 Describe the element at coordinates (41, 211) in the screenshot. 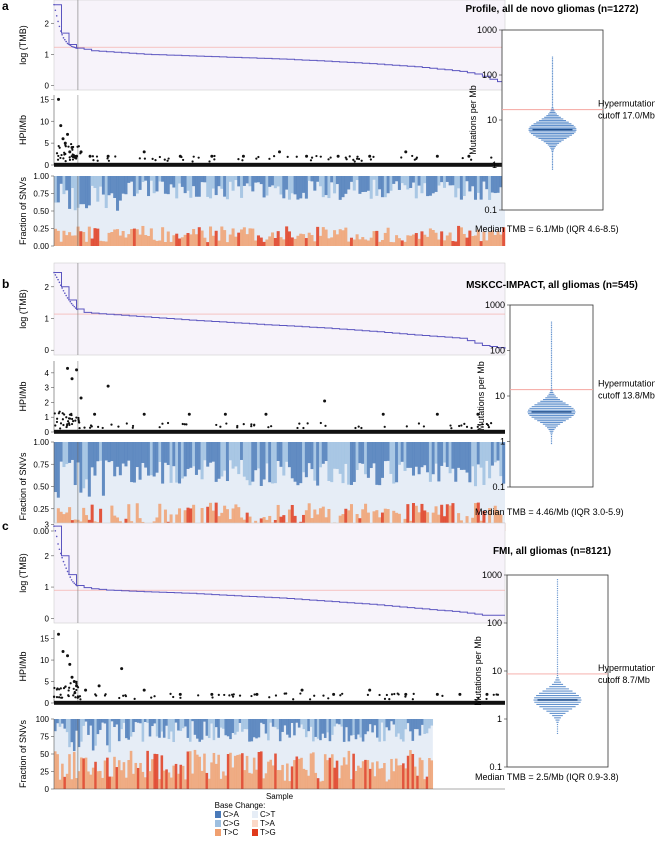

I see `snv-ytick-label: 0.50` at that location.